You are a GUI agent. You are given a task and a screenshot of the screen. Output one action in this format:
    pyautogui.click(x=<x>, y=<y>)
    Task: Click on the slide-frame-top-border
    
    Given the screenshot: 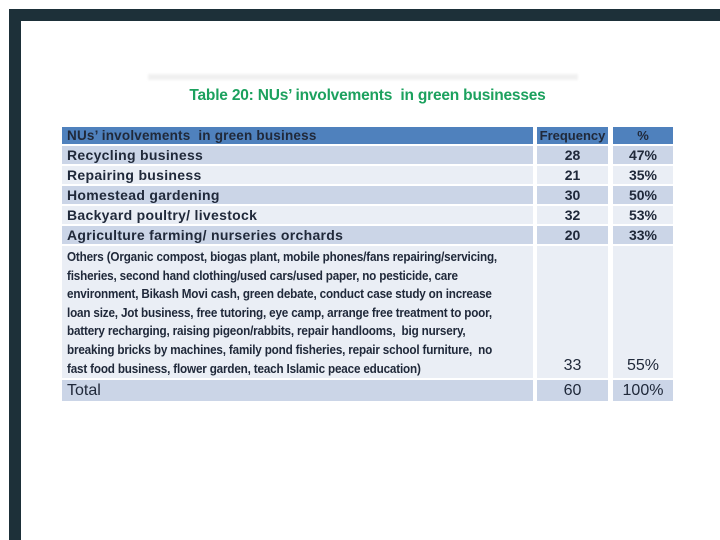 What is the action you would take?
    pyautogui.click(x=364, y=15)
    